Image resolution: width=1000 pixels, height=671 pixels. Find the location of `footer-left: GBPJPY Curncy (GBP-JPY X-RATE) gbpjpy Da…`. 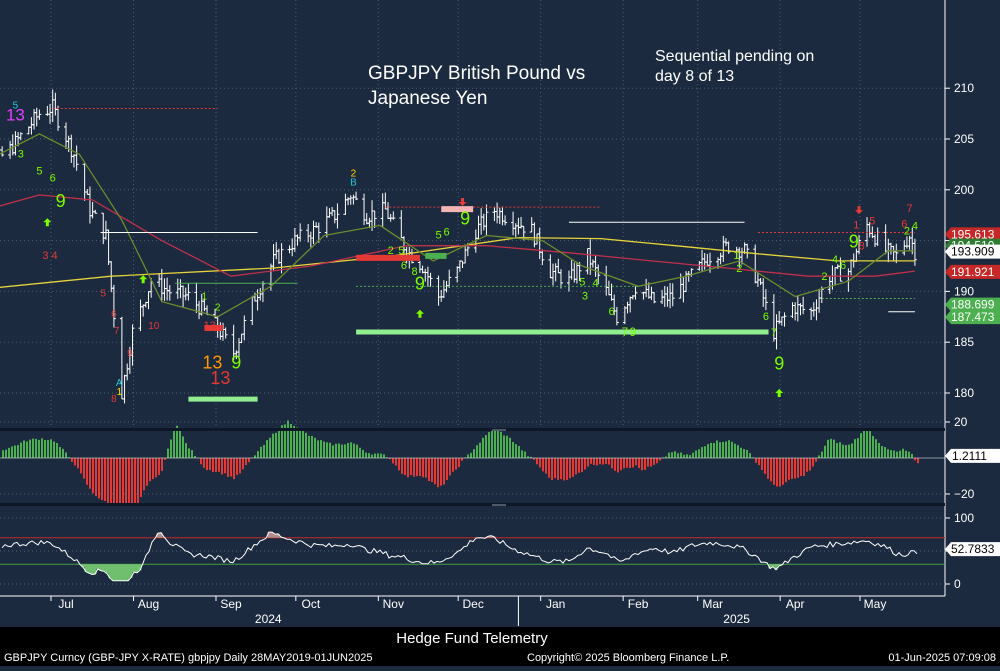

footer-left: GBPJPY Curncy (GBP-JPY X-RATE) gbpjpy Da… is located at coordinates (188, 658).